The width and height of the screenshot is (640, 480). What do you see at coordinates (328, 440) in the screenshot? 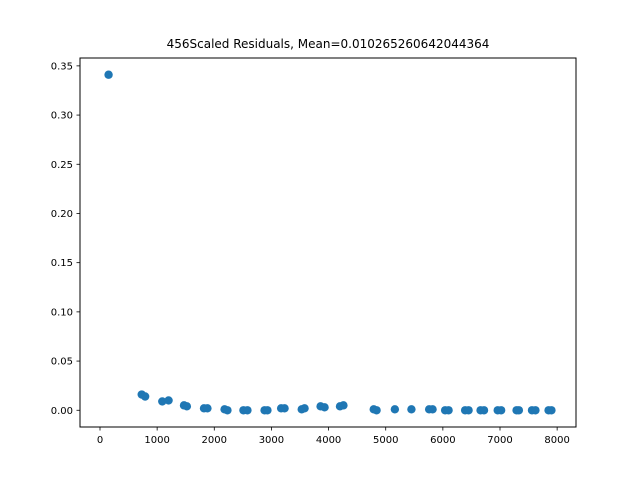
I see `x-tick-label: 4000` at bounding box center [328, 440].